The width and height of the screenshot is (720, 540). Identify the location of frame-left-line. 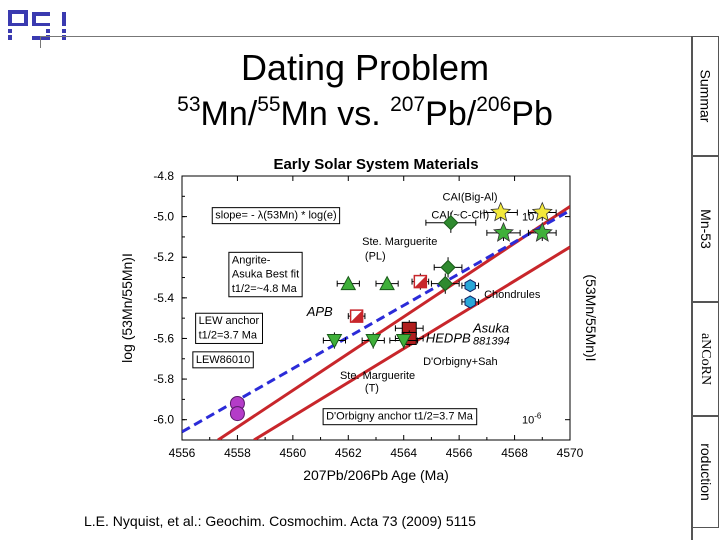
(40, 42).